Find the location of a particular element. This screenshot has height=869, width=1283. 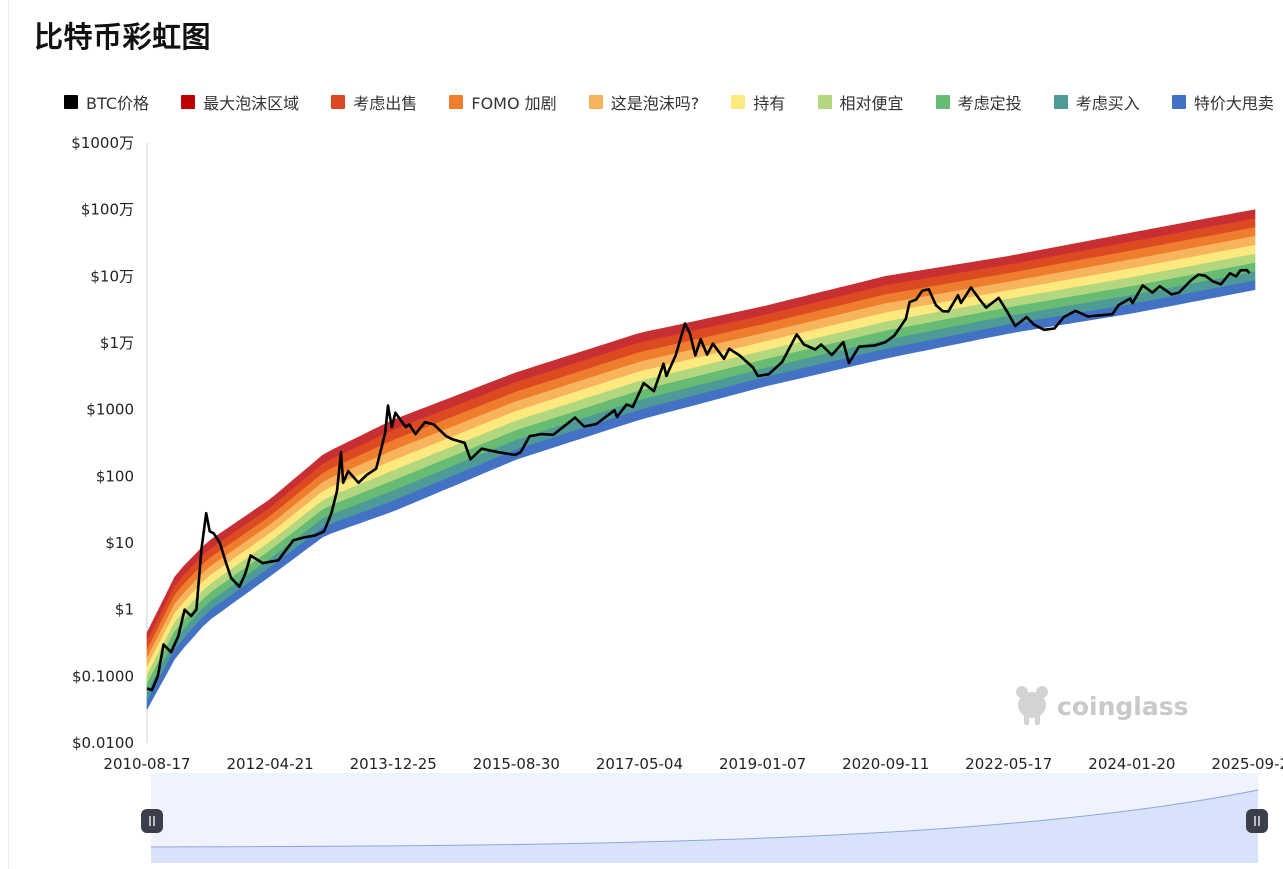

y-tick-label: $0.0100 is located at coordinates (103, 743).